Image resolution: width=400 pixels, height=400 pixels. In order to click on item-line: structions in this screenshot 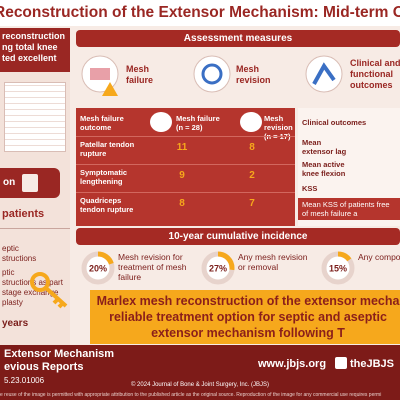, I will do `click(19, 258)`.